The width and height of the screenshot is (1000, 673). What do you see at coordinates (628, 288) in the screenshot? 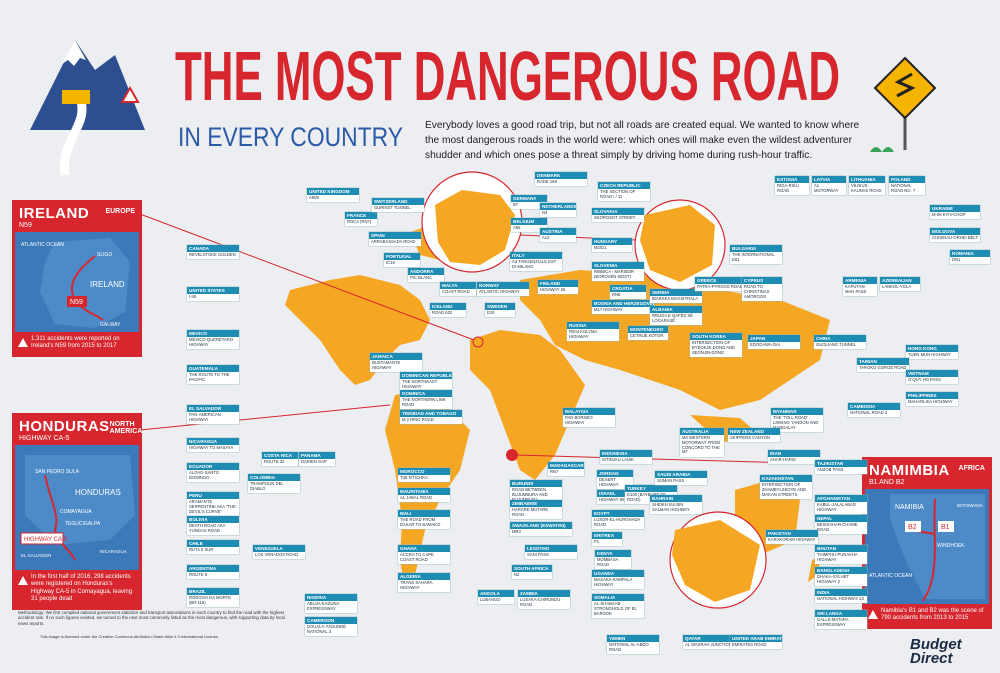
I see `country-name: CROATIA` at bounding box center [628, 288].